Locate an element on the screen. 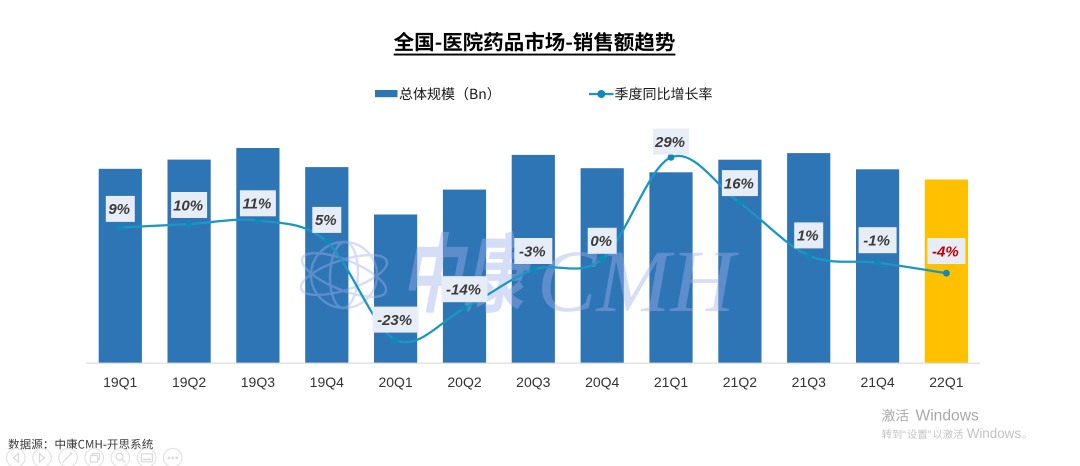 This screenshot has width=1080, height=466. svg-text: -4% is located at coordinates (945, 251).